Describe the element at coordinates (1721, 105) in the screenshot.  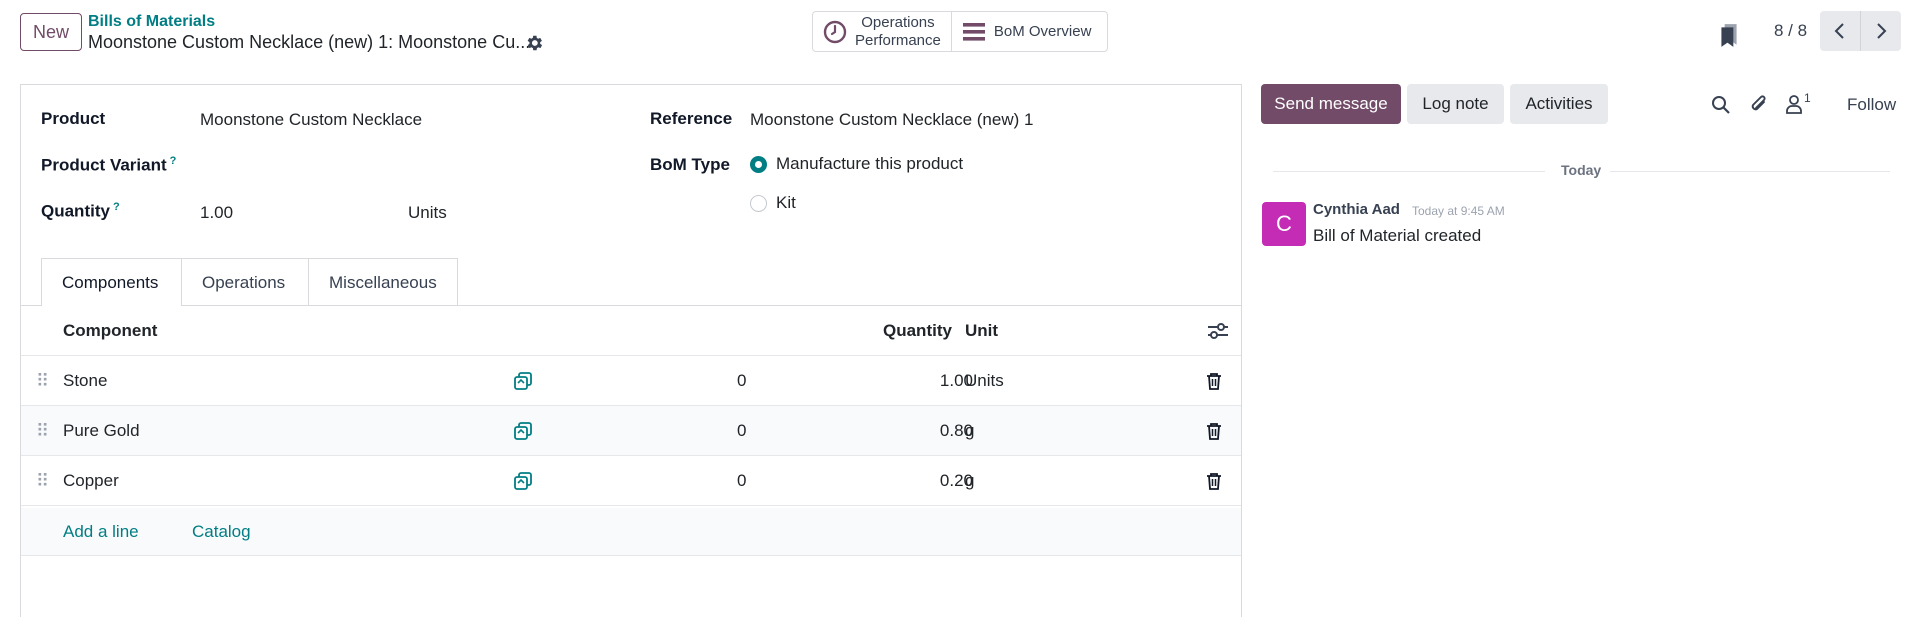
I see `search-icon` at that location.